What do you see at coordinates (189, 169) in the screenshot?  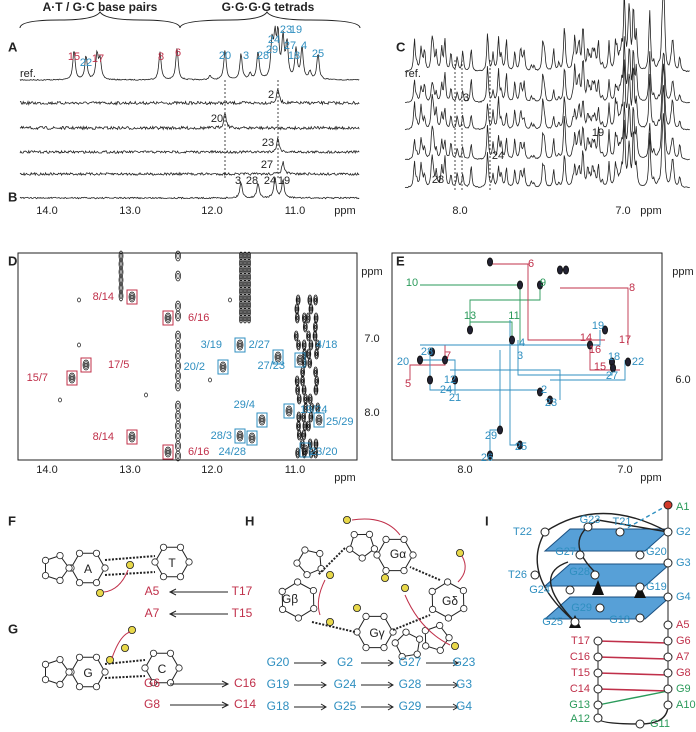 I see `spectrum` at bounding box center [189, 169].